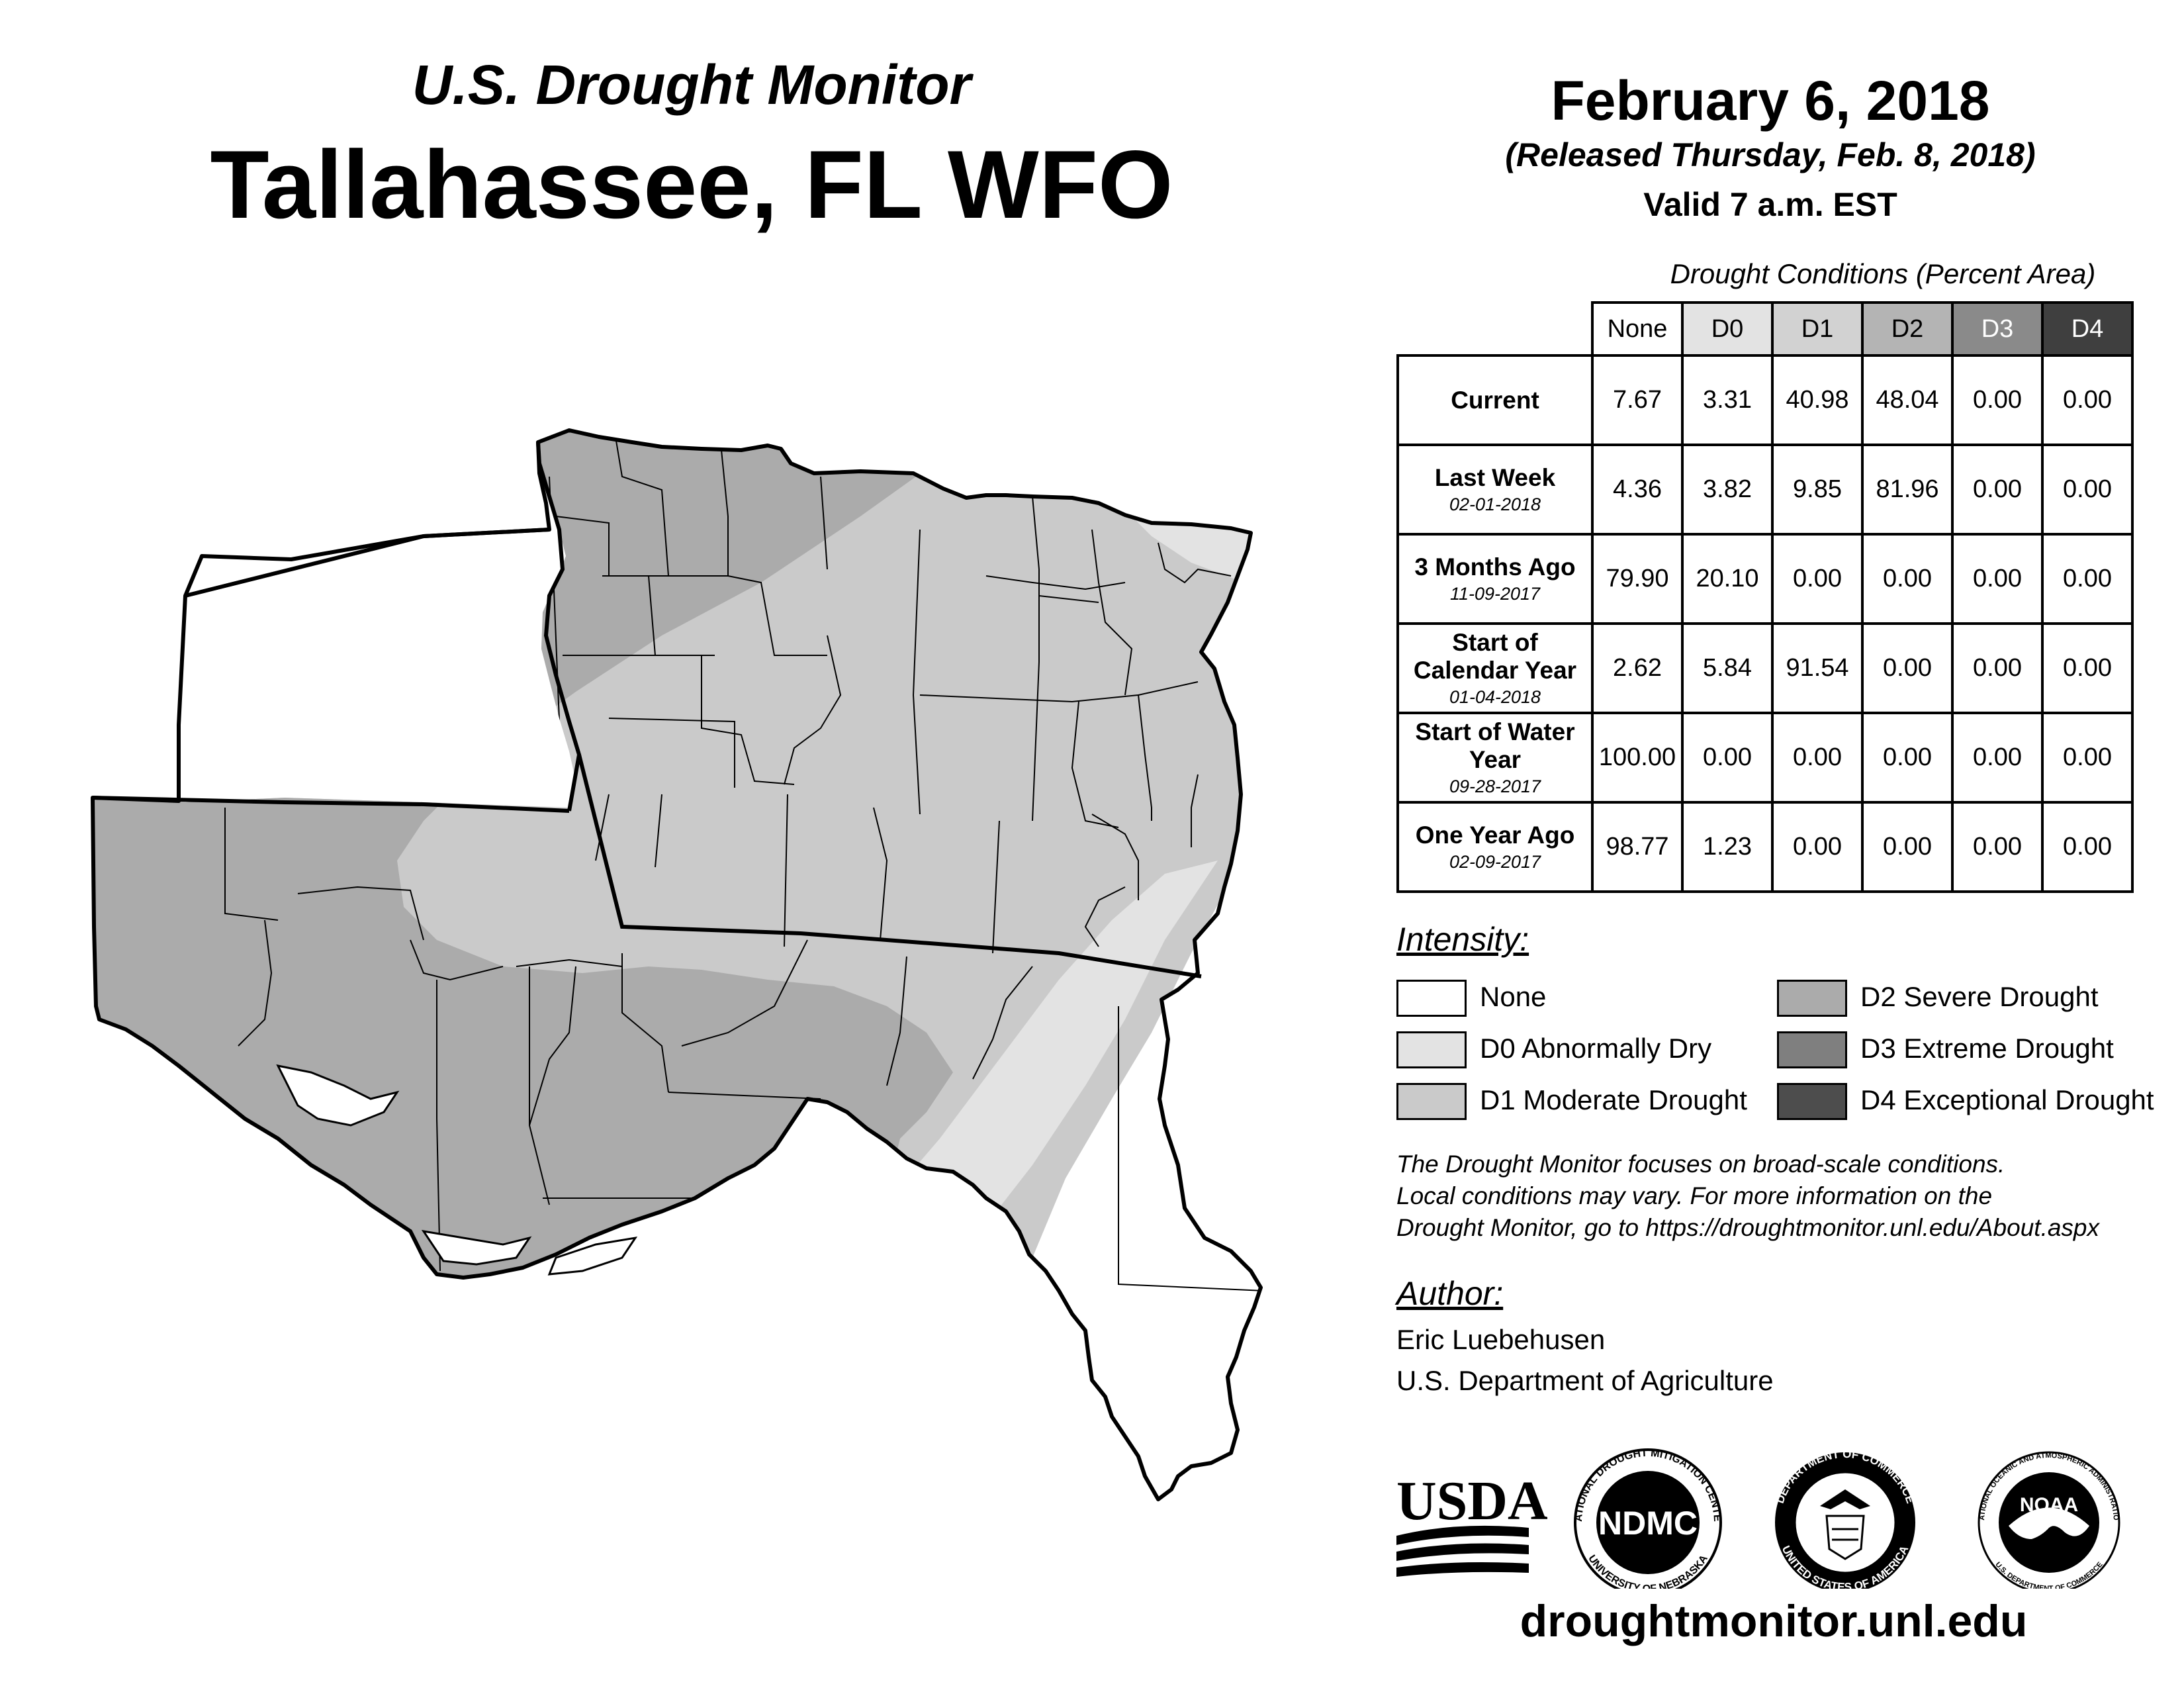 The height and width of the screenshot is (1688, 2184). What do you see at coordinates (1059, 1052) in the screenshot?
I see `d0-area-south` at bounding box center [1059, 1052].